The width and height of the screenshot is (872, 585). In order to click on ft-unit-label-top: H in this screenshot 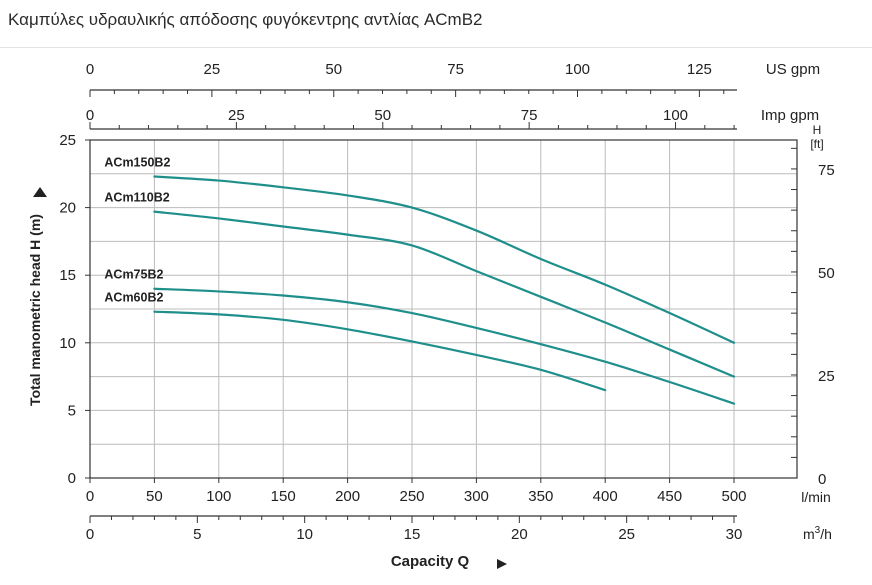, I will do `click(817, 130)`.